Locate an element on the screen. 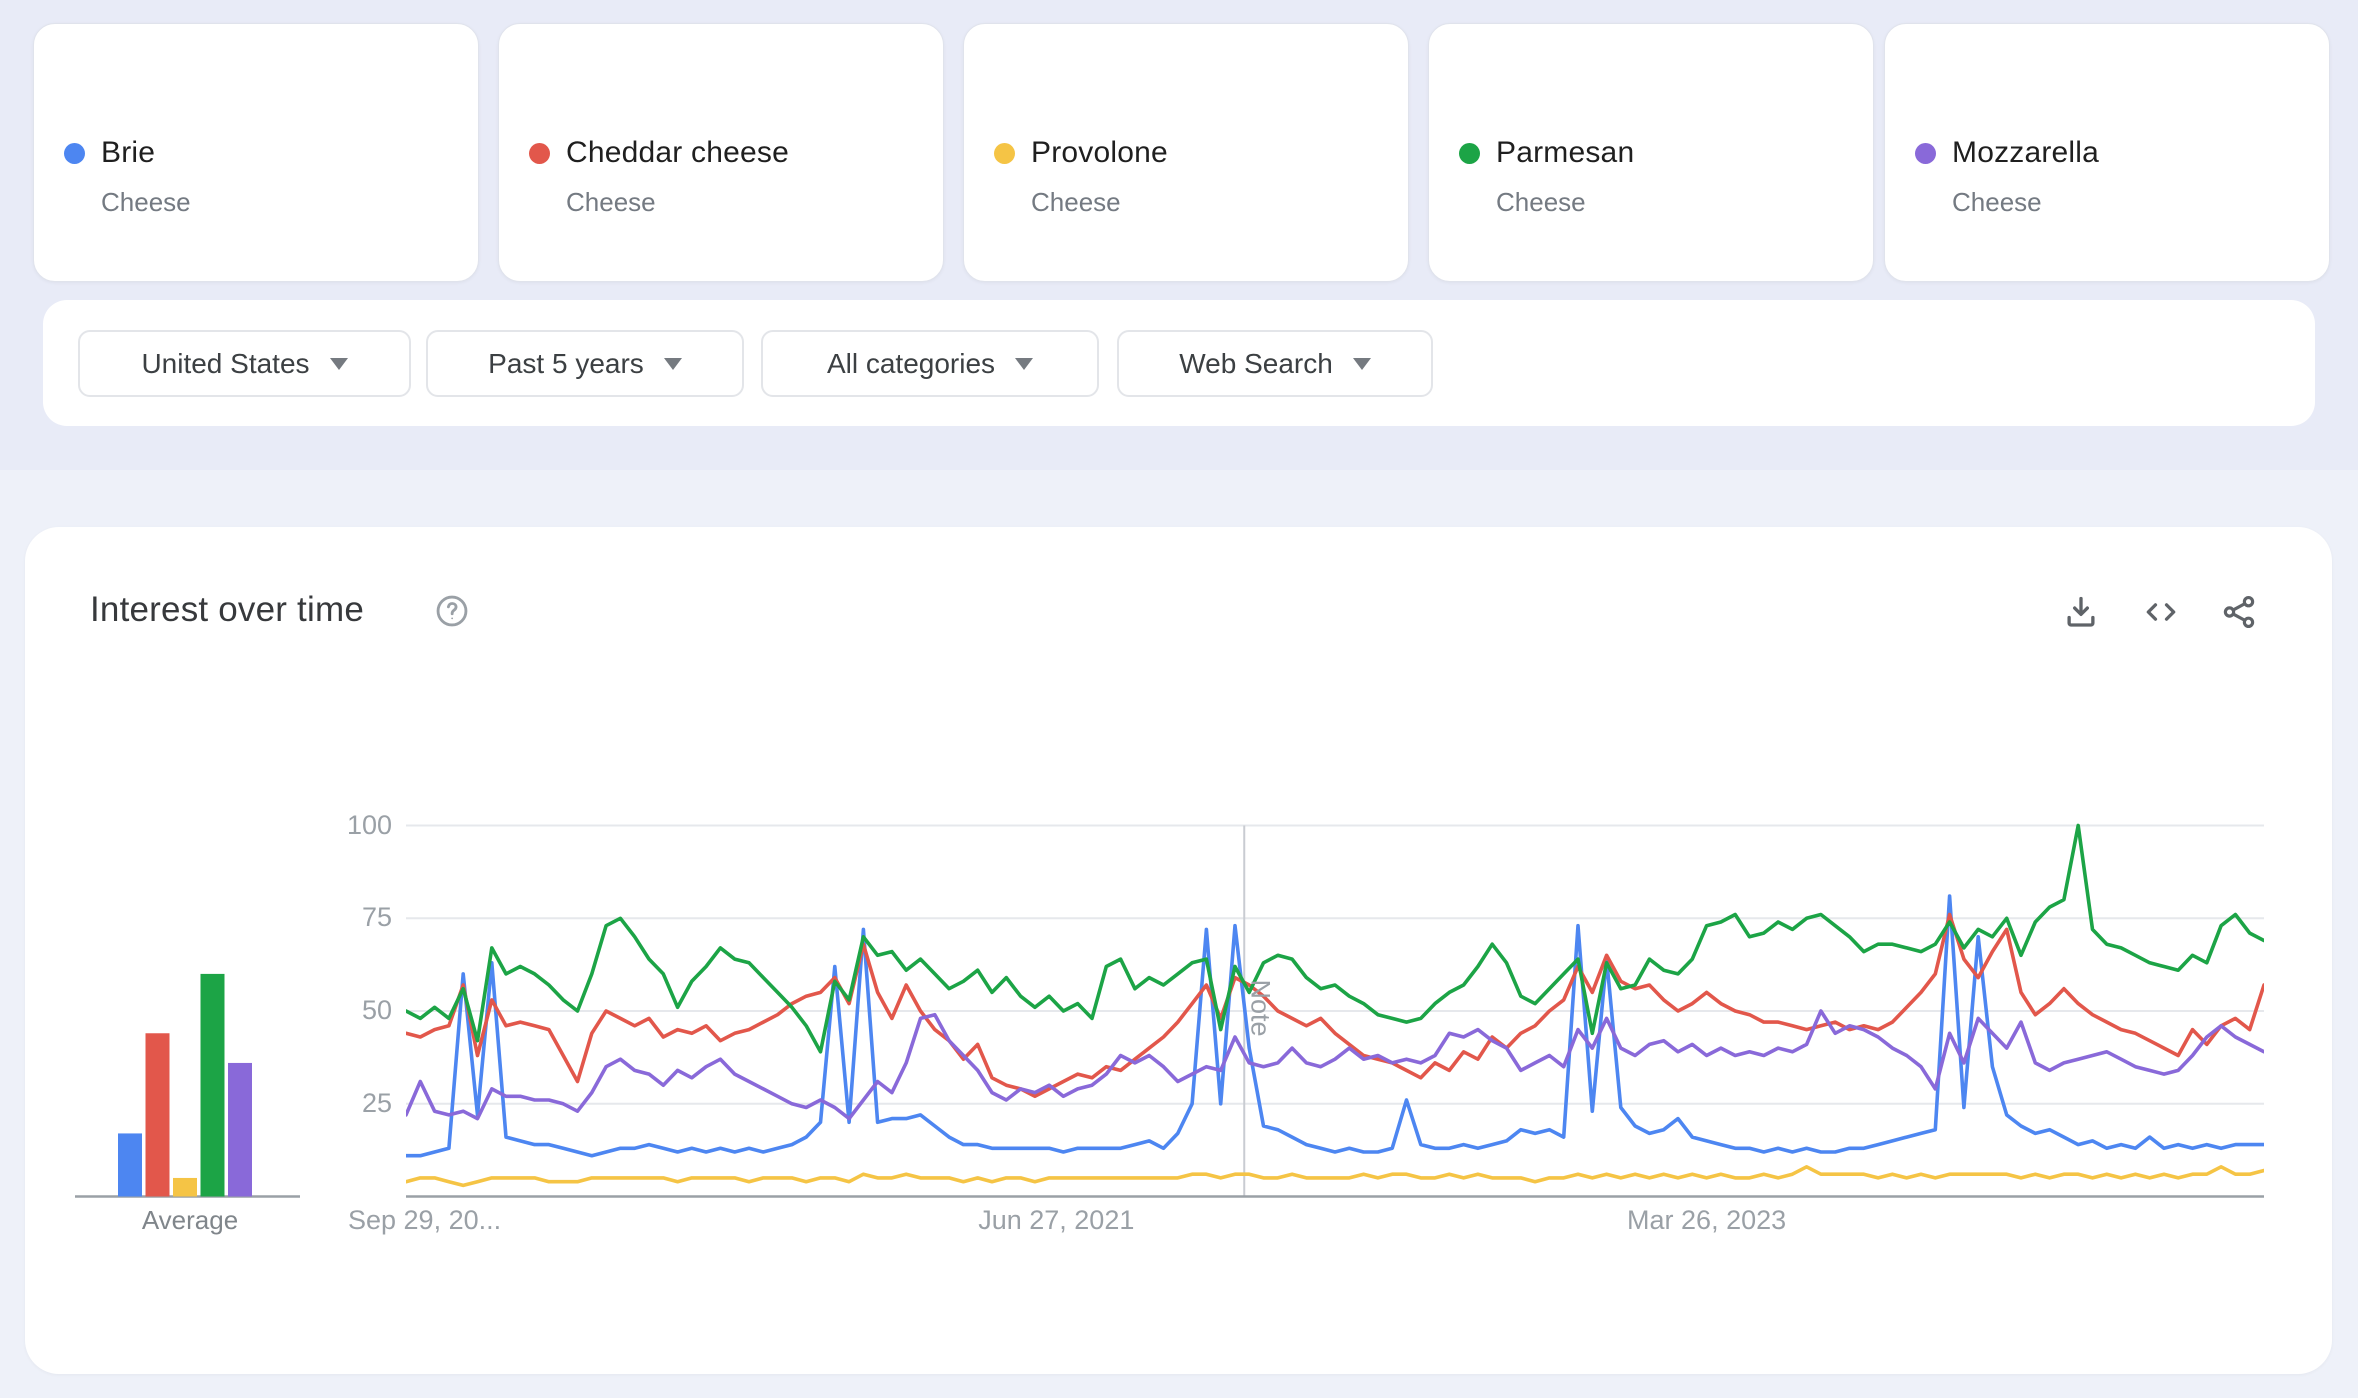 Image resolution: width=2358 pixels, height=1398 pixels. average-bar-provolone is located at coordinates (185, 1187).